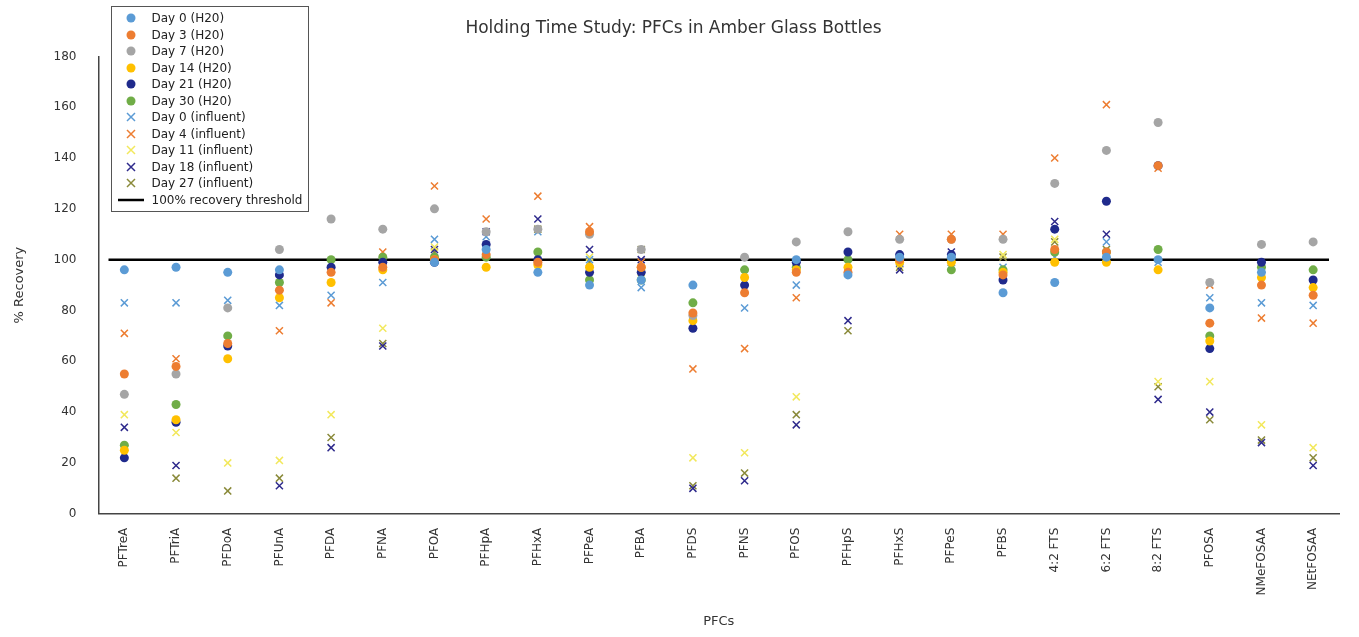 This screenshot has width=1359, height=637. What do you see at coordinates (898, 546) in the screenshot?
I see `x-tick-label: PFHxS` at bounding box center [898, 546].